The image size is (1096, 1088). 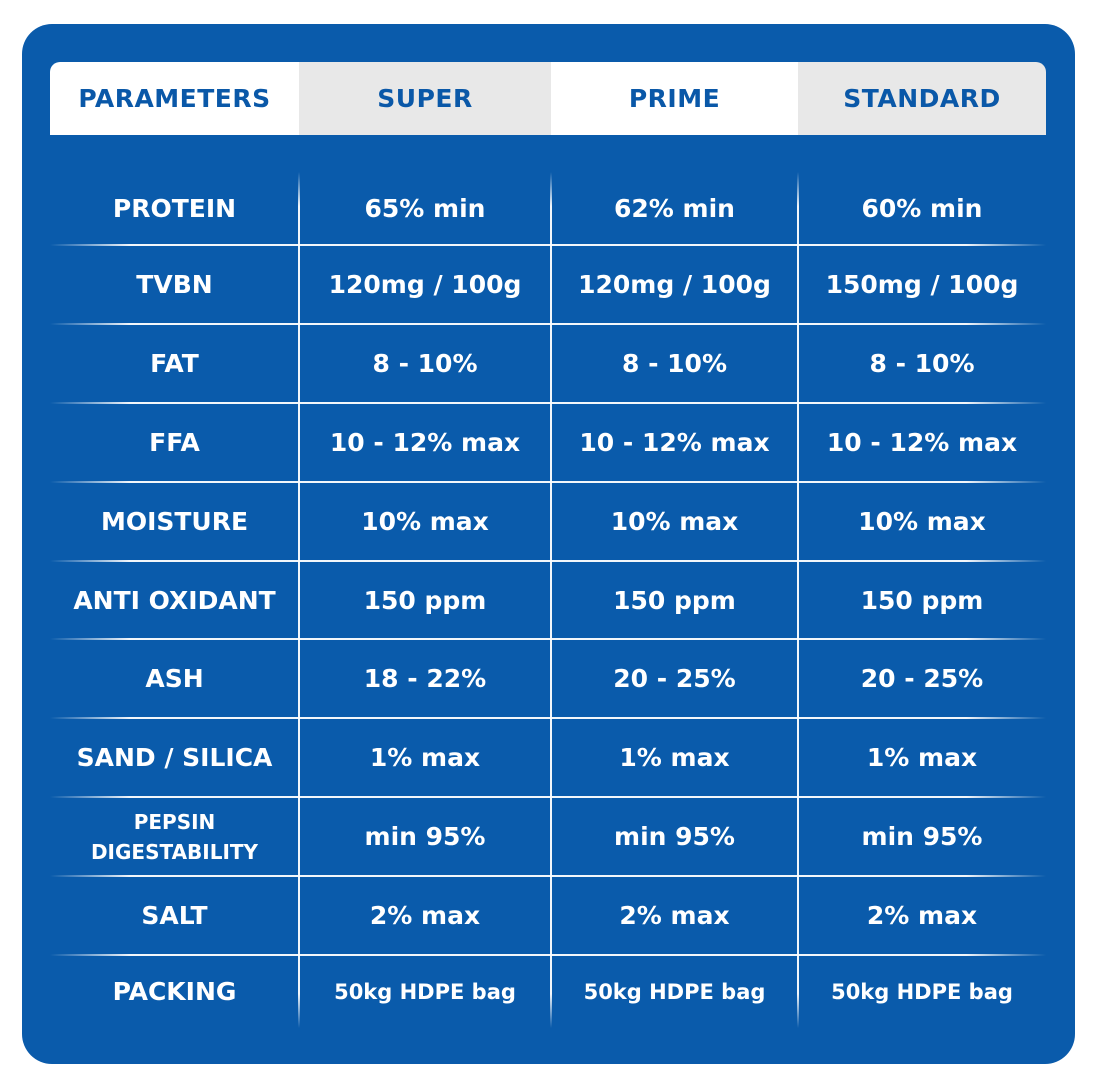 I want to click on standard-value: 10 - 12% max, so click(x=922, y=442).